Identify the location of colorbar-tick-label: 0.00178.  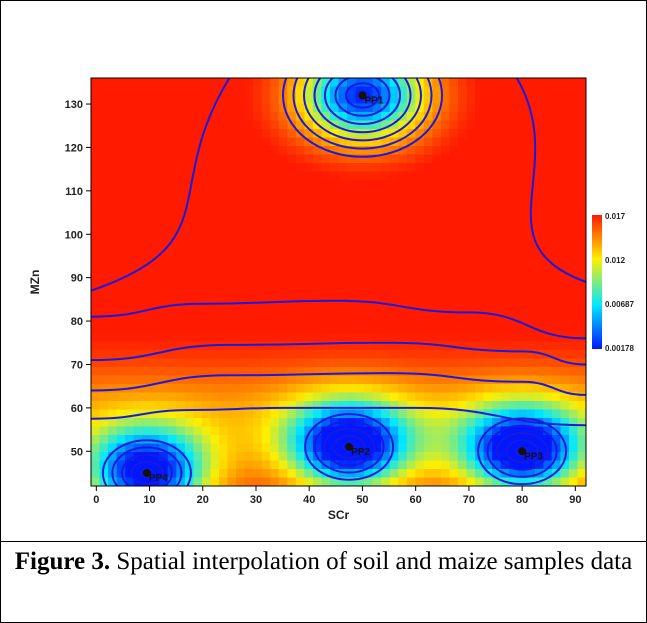
(619, 348).